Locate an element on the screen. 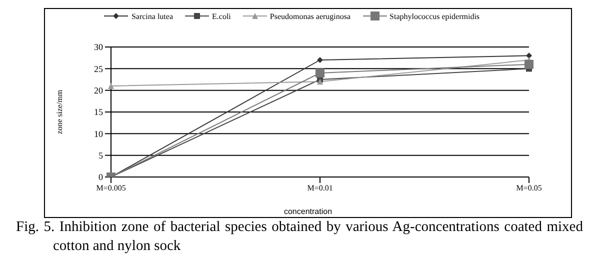 This screenshot has height=269, width=593. legend-label: Pseudomonas aeruginosa is located at coordinates (310, 16).